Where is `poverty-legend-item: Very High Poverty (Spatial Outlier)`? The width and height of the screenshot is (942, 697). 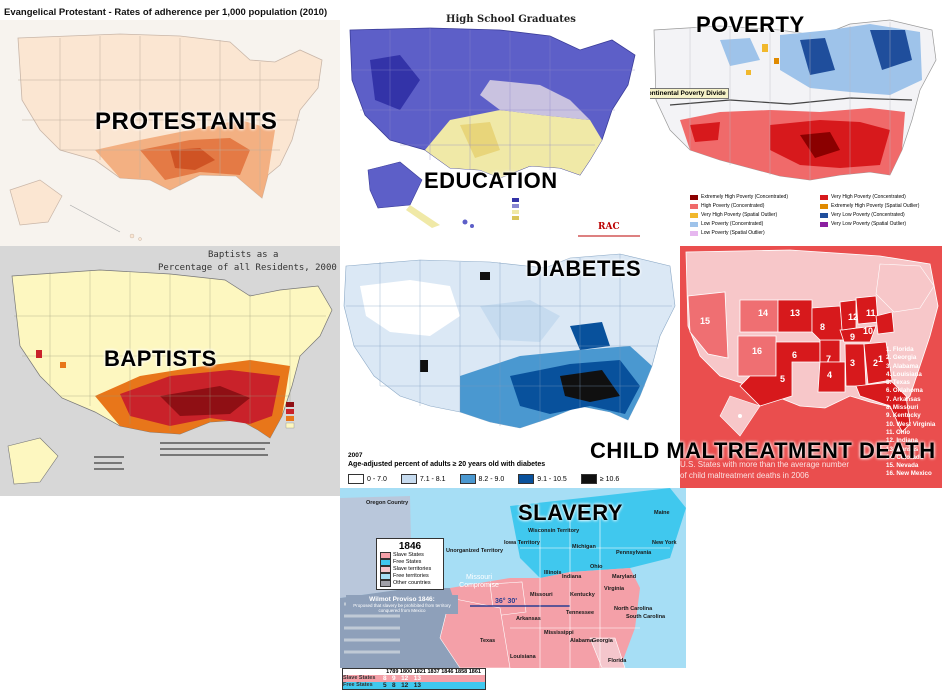 poverty-legend-item: Very High Poverty (Spatial Outlier) is located at coordinates (755, 215).